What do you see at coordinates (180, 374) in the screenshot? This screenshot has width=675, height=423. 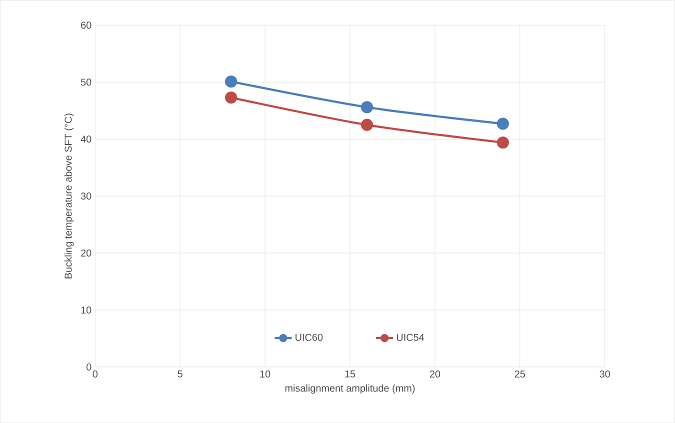 I see `x-tick-label: 5` at bounding box center [180, 374].